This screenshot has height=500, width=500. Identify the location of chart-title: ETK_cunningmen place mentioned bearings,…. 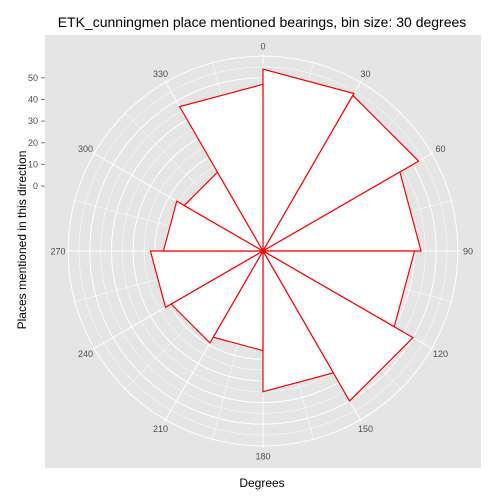
(262, 22).